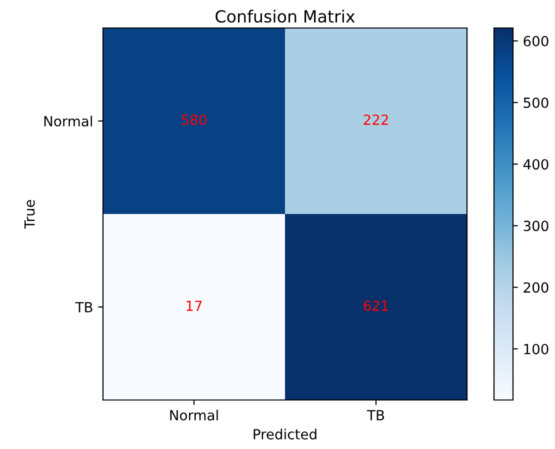 The height and width of the screenshot is (449, 555). I want to click on color-bar-label: 600, so click(536, 41).